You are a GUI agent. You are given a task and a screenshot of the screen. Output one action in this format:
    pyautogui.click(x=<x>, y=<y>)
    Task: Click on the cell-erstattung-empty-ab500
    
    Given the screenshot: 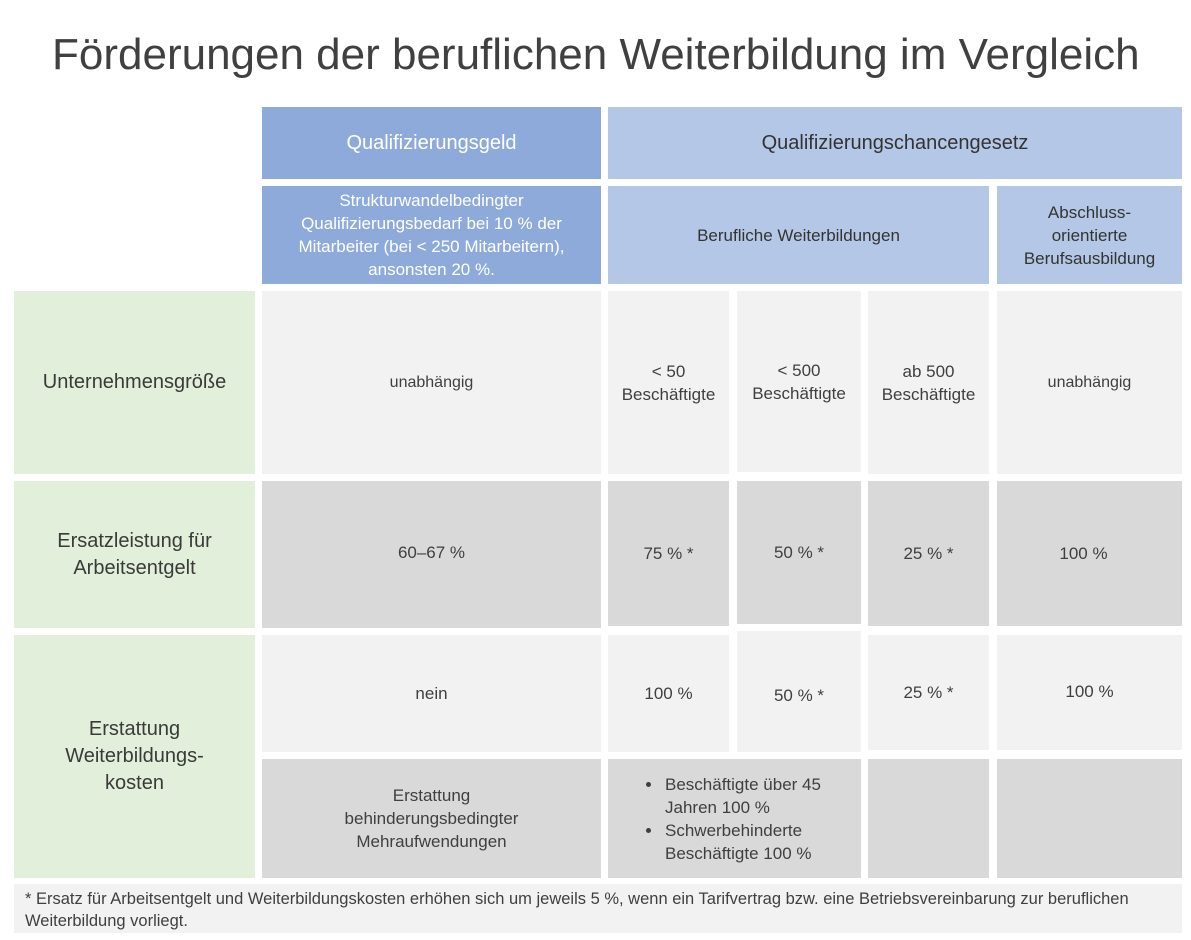 What is the action you would take?
    pyautogui.click(x=928, y=818)
    